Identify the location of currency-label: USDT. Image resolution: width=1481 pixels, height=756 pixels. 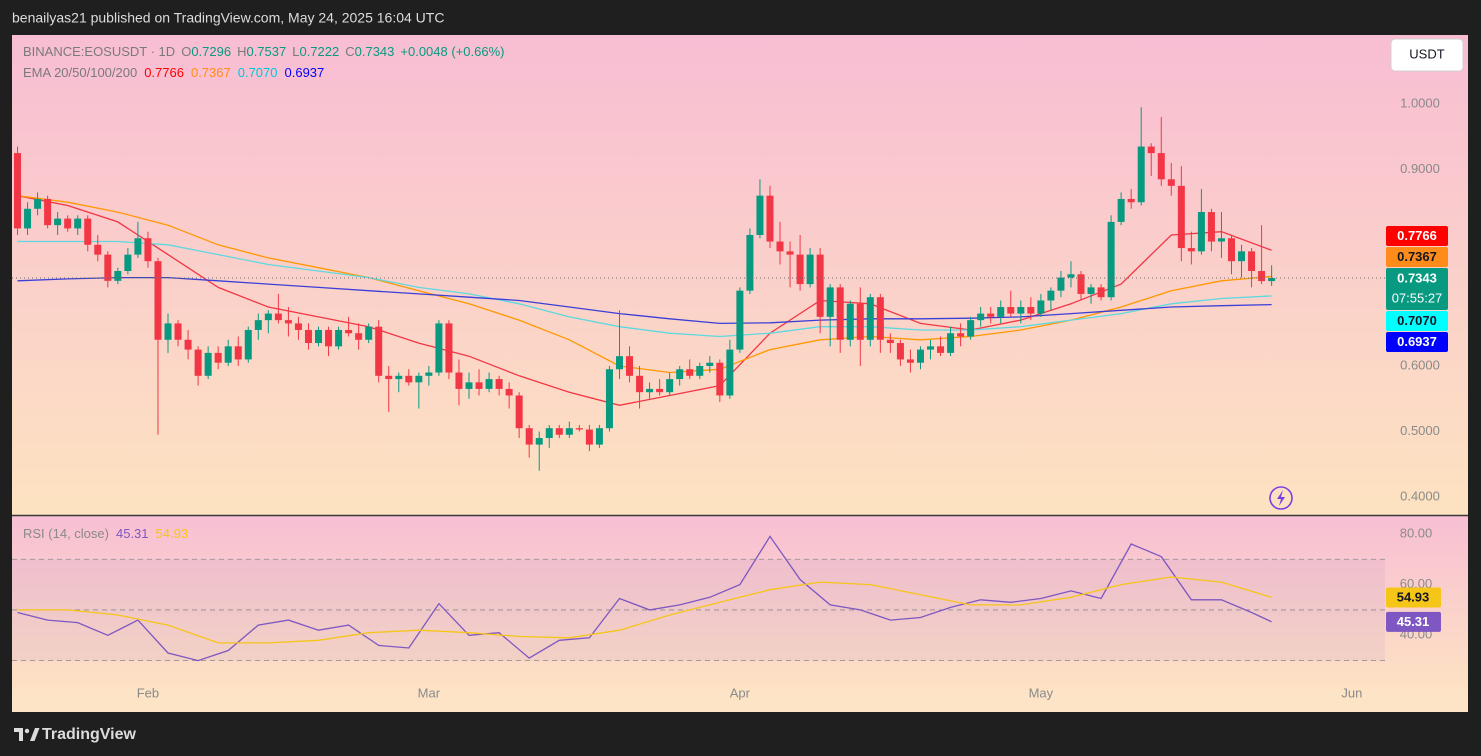
(1426, 53).